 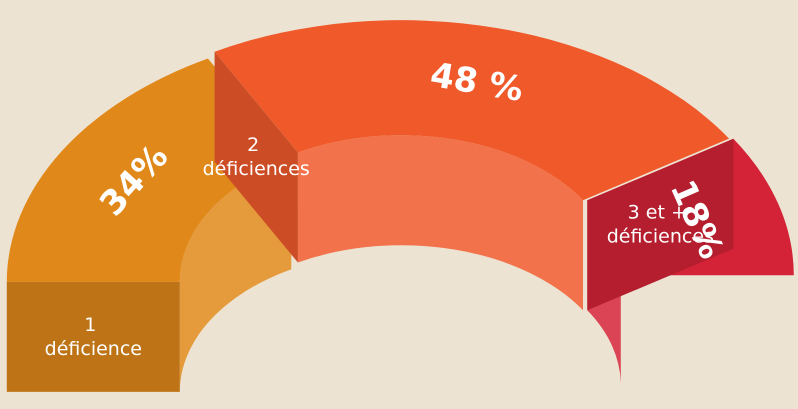 I want to click on category-label: 1 déficience, so click(x=93, y=336).